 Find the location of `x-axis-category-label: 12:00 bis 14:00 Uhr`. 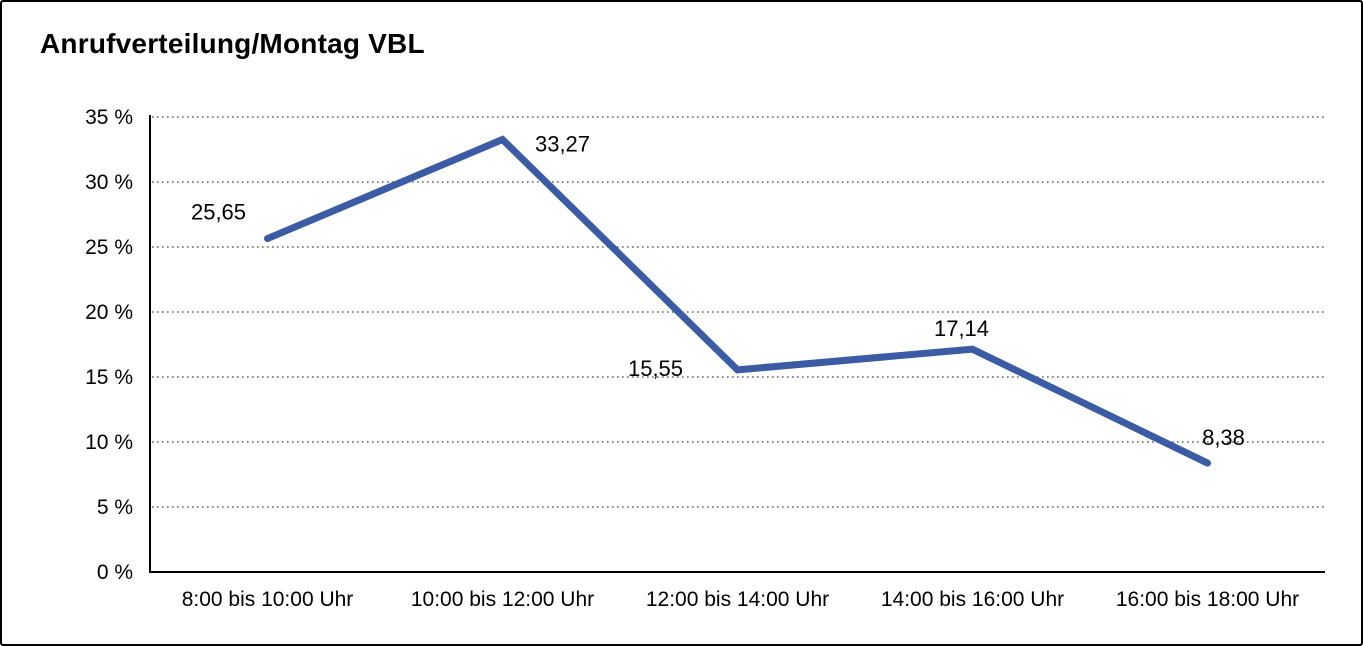

x-axis-category-label: 12:00 bis 14:00 Uhr is located at coordinates (737, 599).